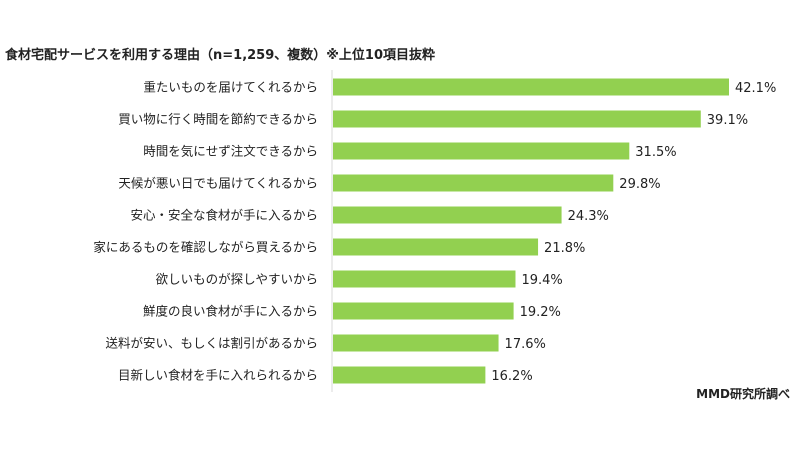  I want to click on value-label: 17.6%, so click(525, 344).